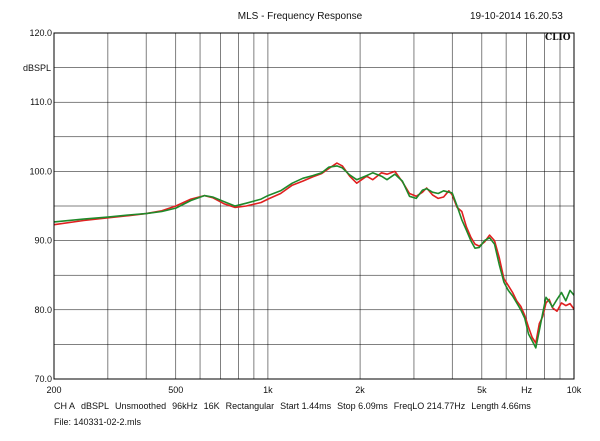 The width and height of the screenshot is (600, 441). What do you see at coordinates (40, 33) in the screenshot?
I see `y-tick-label: 120.0` at bounding box center [40, 33].